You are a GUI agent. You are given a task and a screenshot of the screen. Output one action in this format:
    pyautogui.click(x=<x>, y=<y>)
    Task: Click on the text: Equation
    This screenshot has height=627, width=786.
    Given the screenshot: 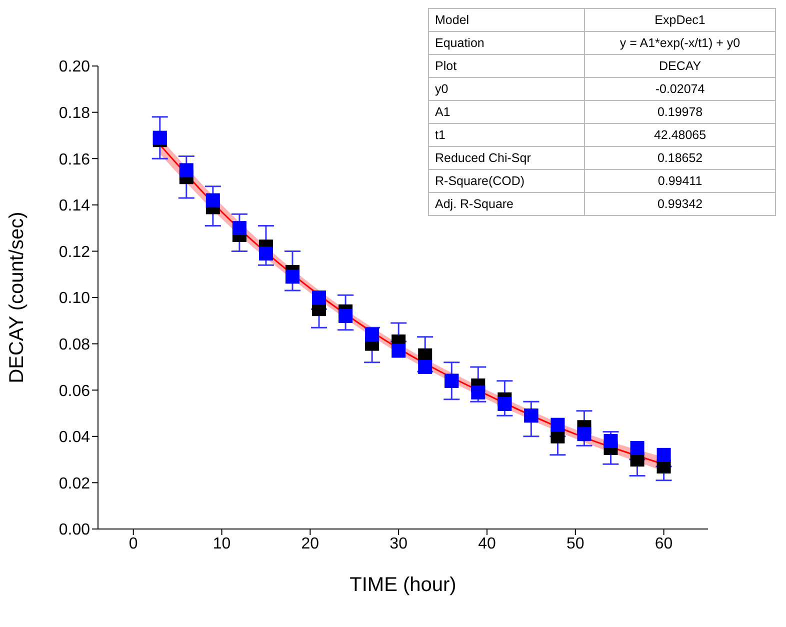 What is the action you would take?
    pyautogui.click(x=459, y=43)
    